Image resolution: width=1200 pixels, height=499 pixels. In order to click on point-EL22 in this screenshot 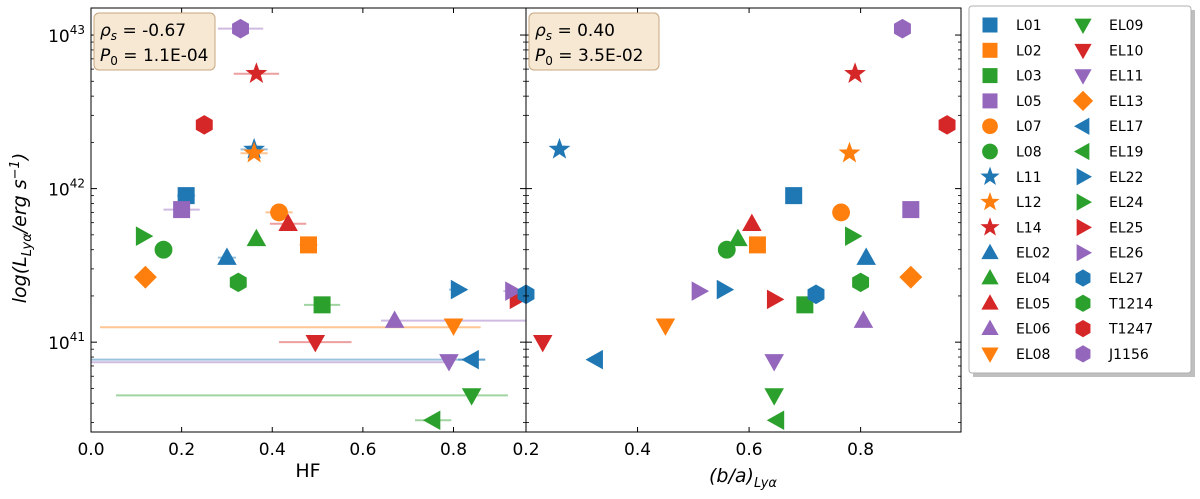, I will do `click(725, 289)`.